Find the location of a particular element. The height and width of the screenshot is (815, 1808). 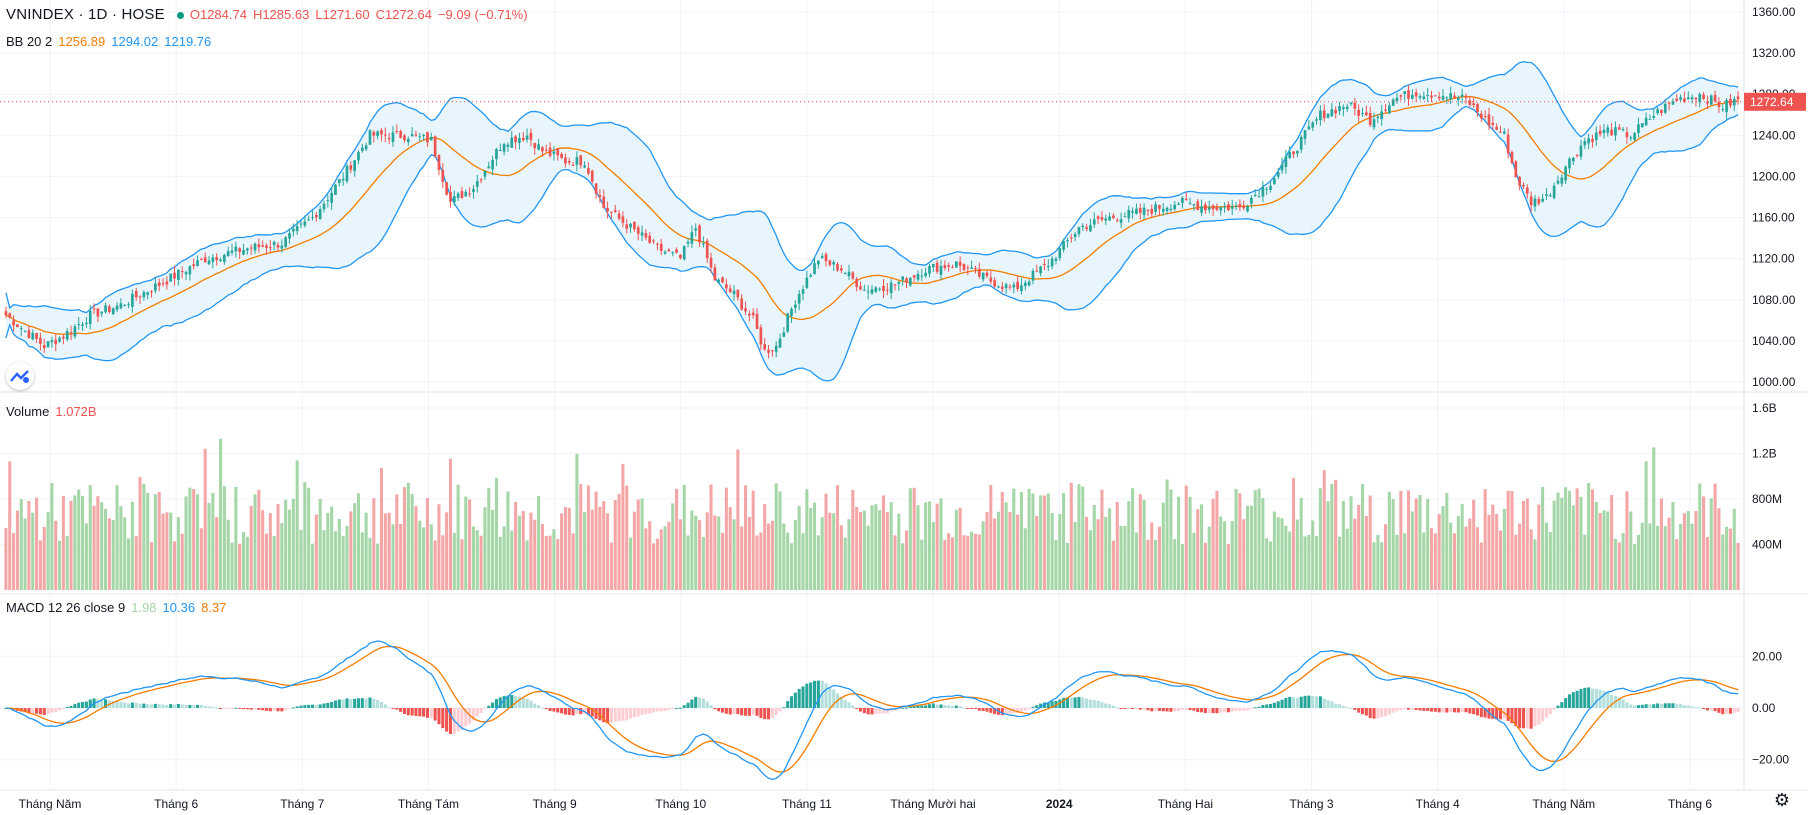

macd-legend: MACD 12 26 close 9 1.98 10.36 8.37 is located at coordinates (119, 607).